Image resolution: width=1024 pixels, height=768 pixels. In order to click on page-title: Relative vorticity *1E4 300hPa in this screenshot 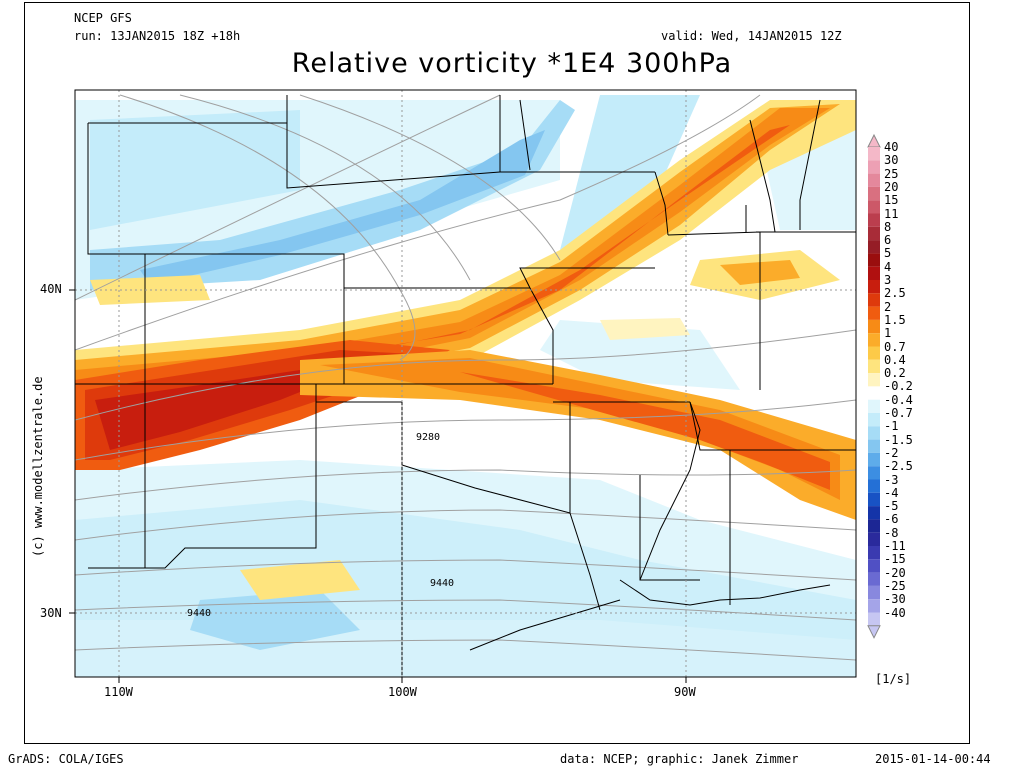, I will do `click(512, 63)`.